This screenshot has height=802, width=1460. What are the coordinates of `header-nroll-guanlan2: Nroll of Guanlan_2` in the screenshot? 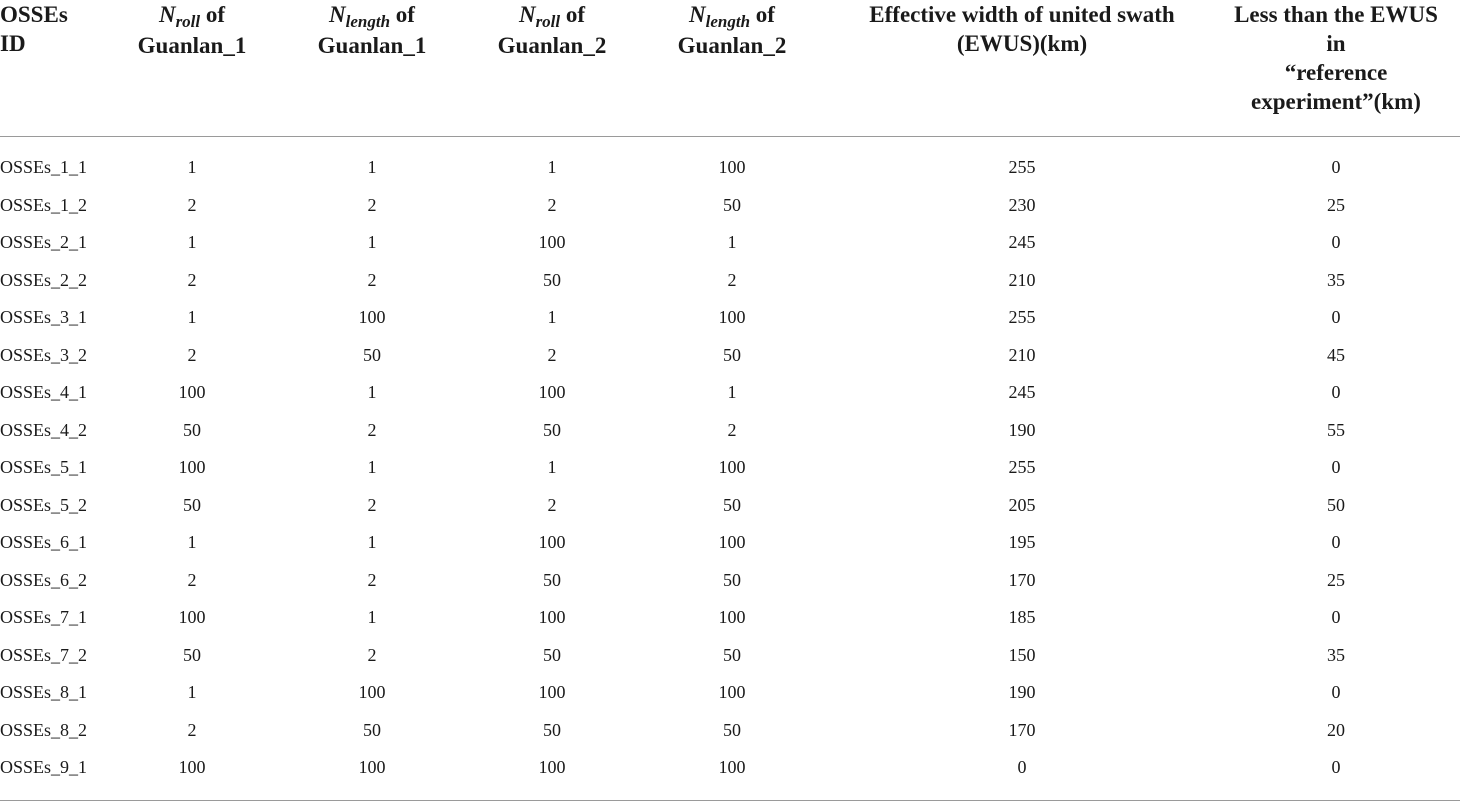 It's located at (552, 68).